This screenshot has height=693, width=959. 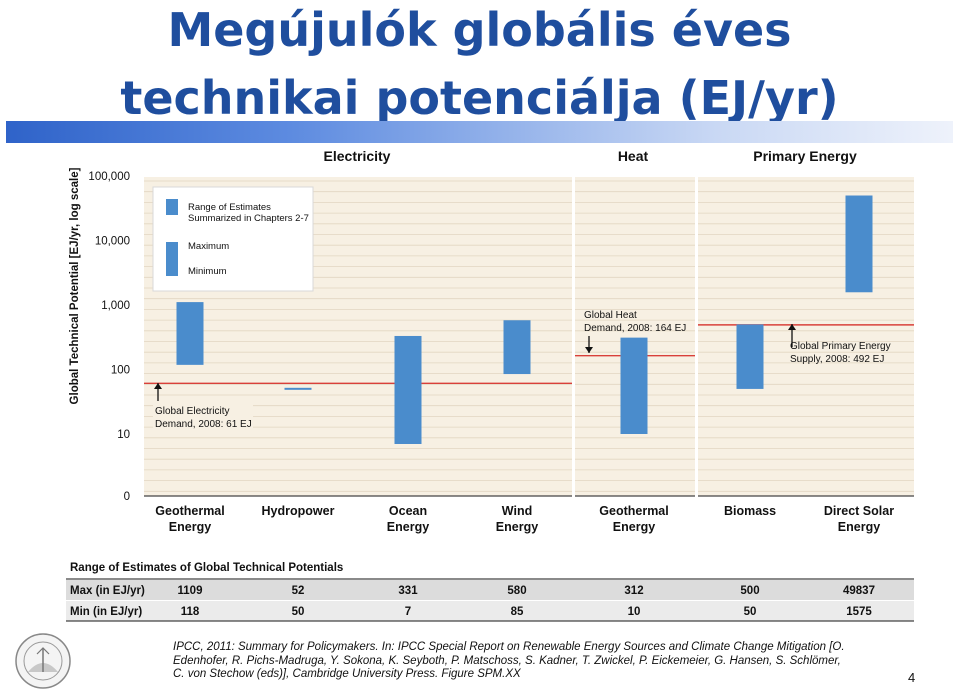 I want to click on table-min-value: 10, so click(x=634, y=612).